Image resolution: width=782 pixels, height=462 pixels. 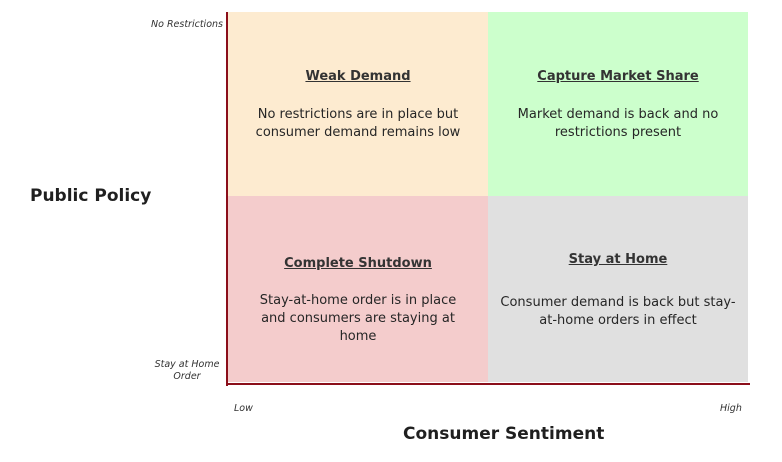 I want to click on y-axis-top-label: No Restrictions, so click(x=187, y=24).